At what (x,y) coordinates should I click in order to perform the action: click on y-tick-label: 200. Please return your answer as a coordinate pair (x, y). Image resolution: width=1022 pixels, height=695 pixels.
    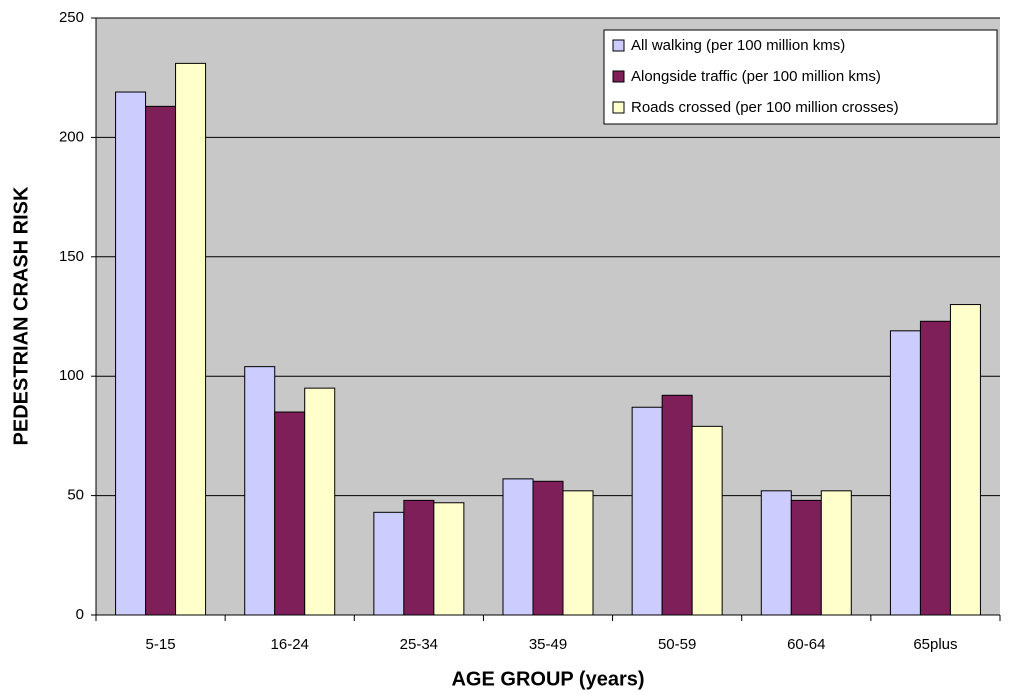
    Looking at the image, I should click on (71, 136).